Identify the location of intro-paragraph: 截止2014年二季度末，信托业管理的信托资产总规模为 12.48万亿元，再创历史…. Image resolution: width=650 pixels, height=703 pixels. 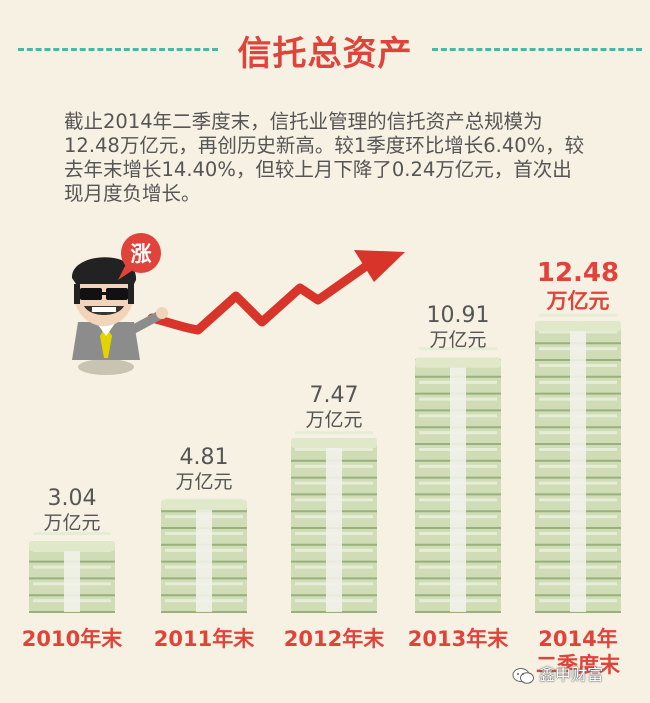
(338, 158).